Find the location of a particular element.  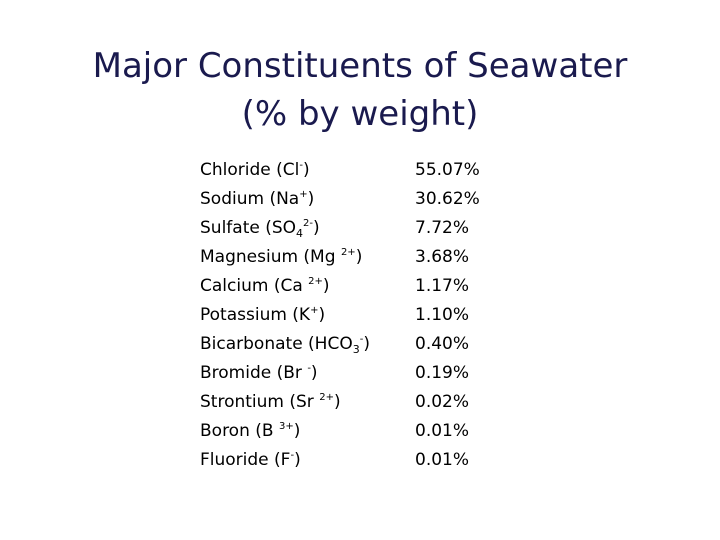

row: Magnesium (Mg 2+) 3.68% is located at coordinates (360, 257).